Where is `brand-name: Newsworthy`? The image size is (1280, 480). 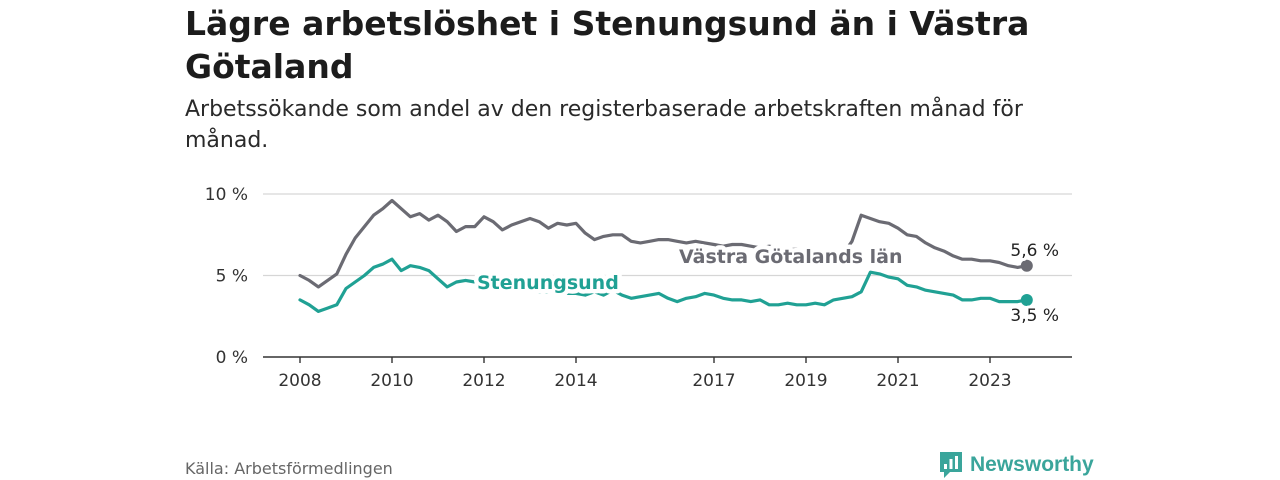
brand-name: Newsworthy is located at coordinates (1032, 464).